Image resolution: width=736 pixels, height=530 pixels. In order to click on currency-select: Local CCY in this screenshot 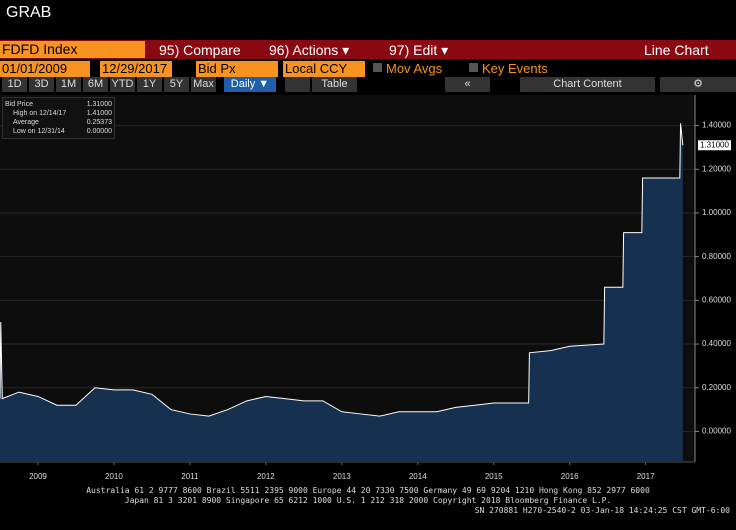, I will do `click(324, 69)`.